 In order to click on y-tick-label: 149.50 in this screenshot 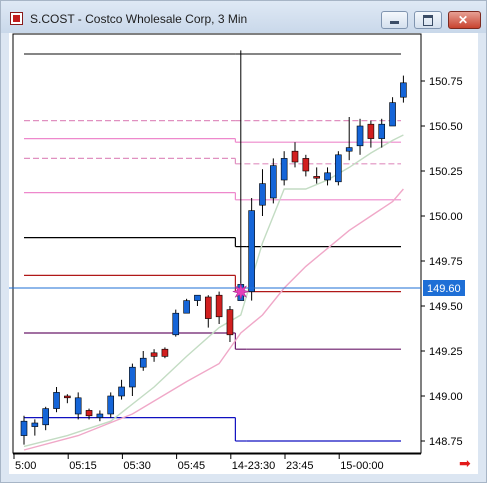, I will do `click(446, 307)`.